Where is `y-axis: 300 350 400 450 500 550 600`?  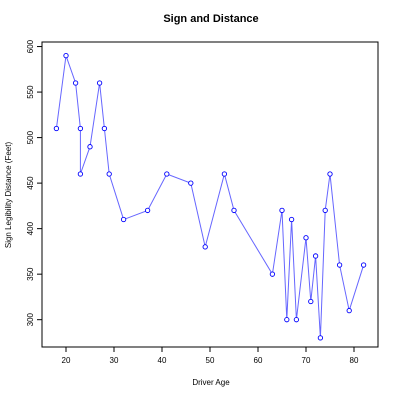 y-axis: 300 350 400 450 500 550 600 is located at coordinates (34, 182).